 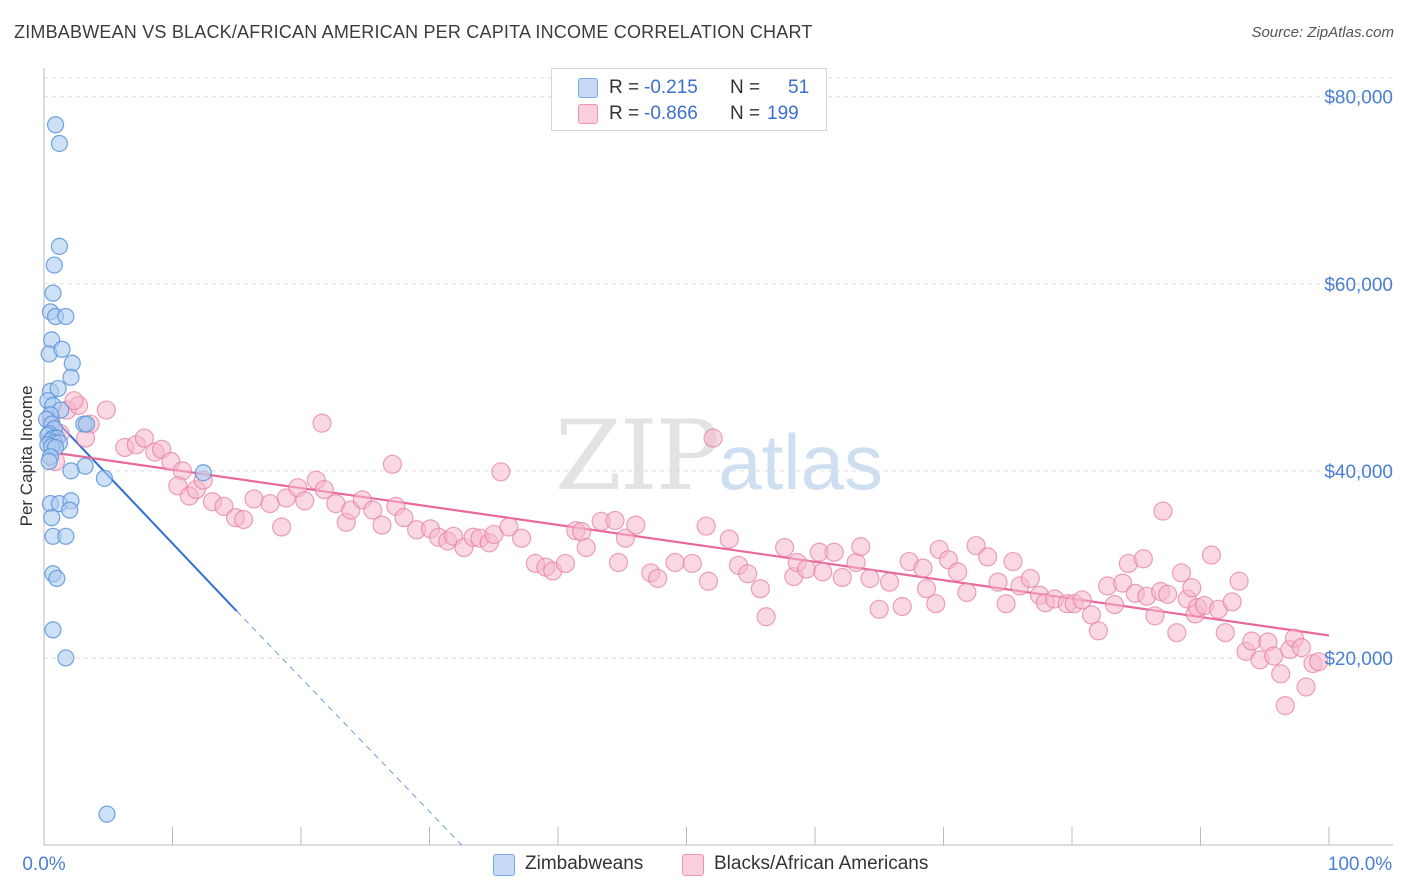 I want to click on bottom-legend-swatch-black, so click(x=693, y=865).